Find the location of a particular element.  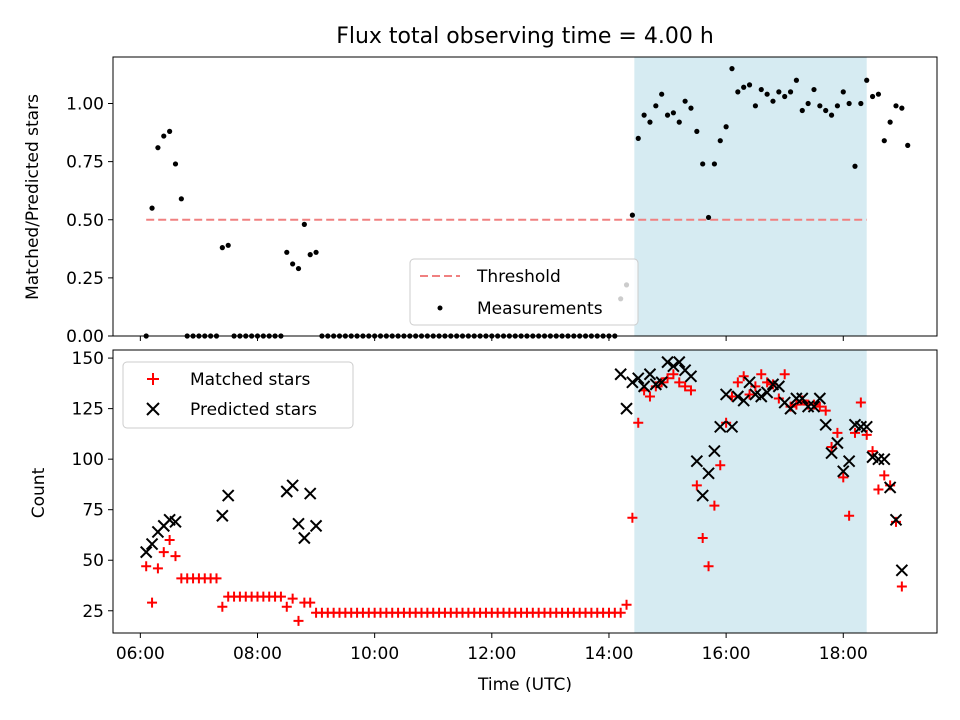

bottom-x-tick-label: 06:00 is located at coordinates (140, 654).